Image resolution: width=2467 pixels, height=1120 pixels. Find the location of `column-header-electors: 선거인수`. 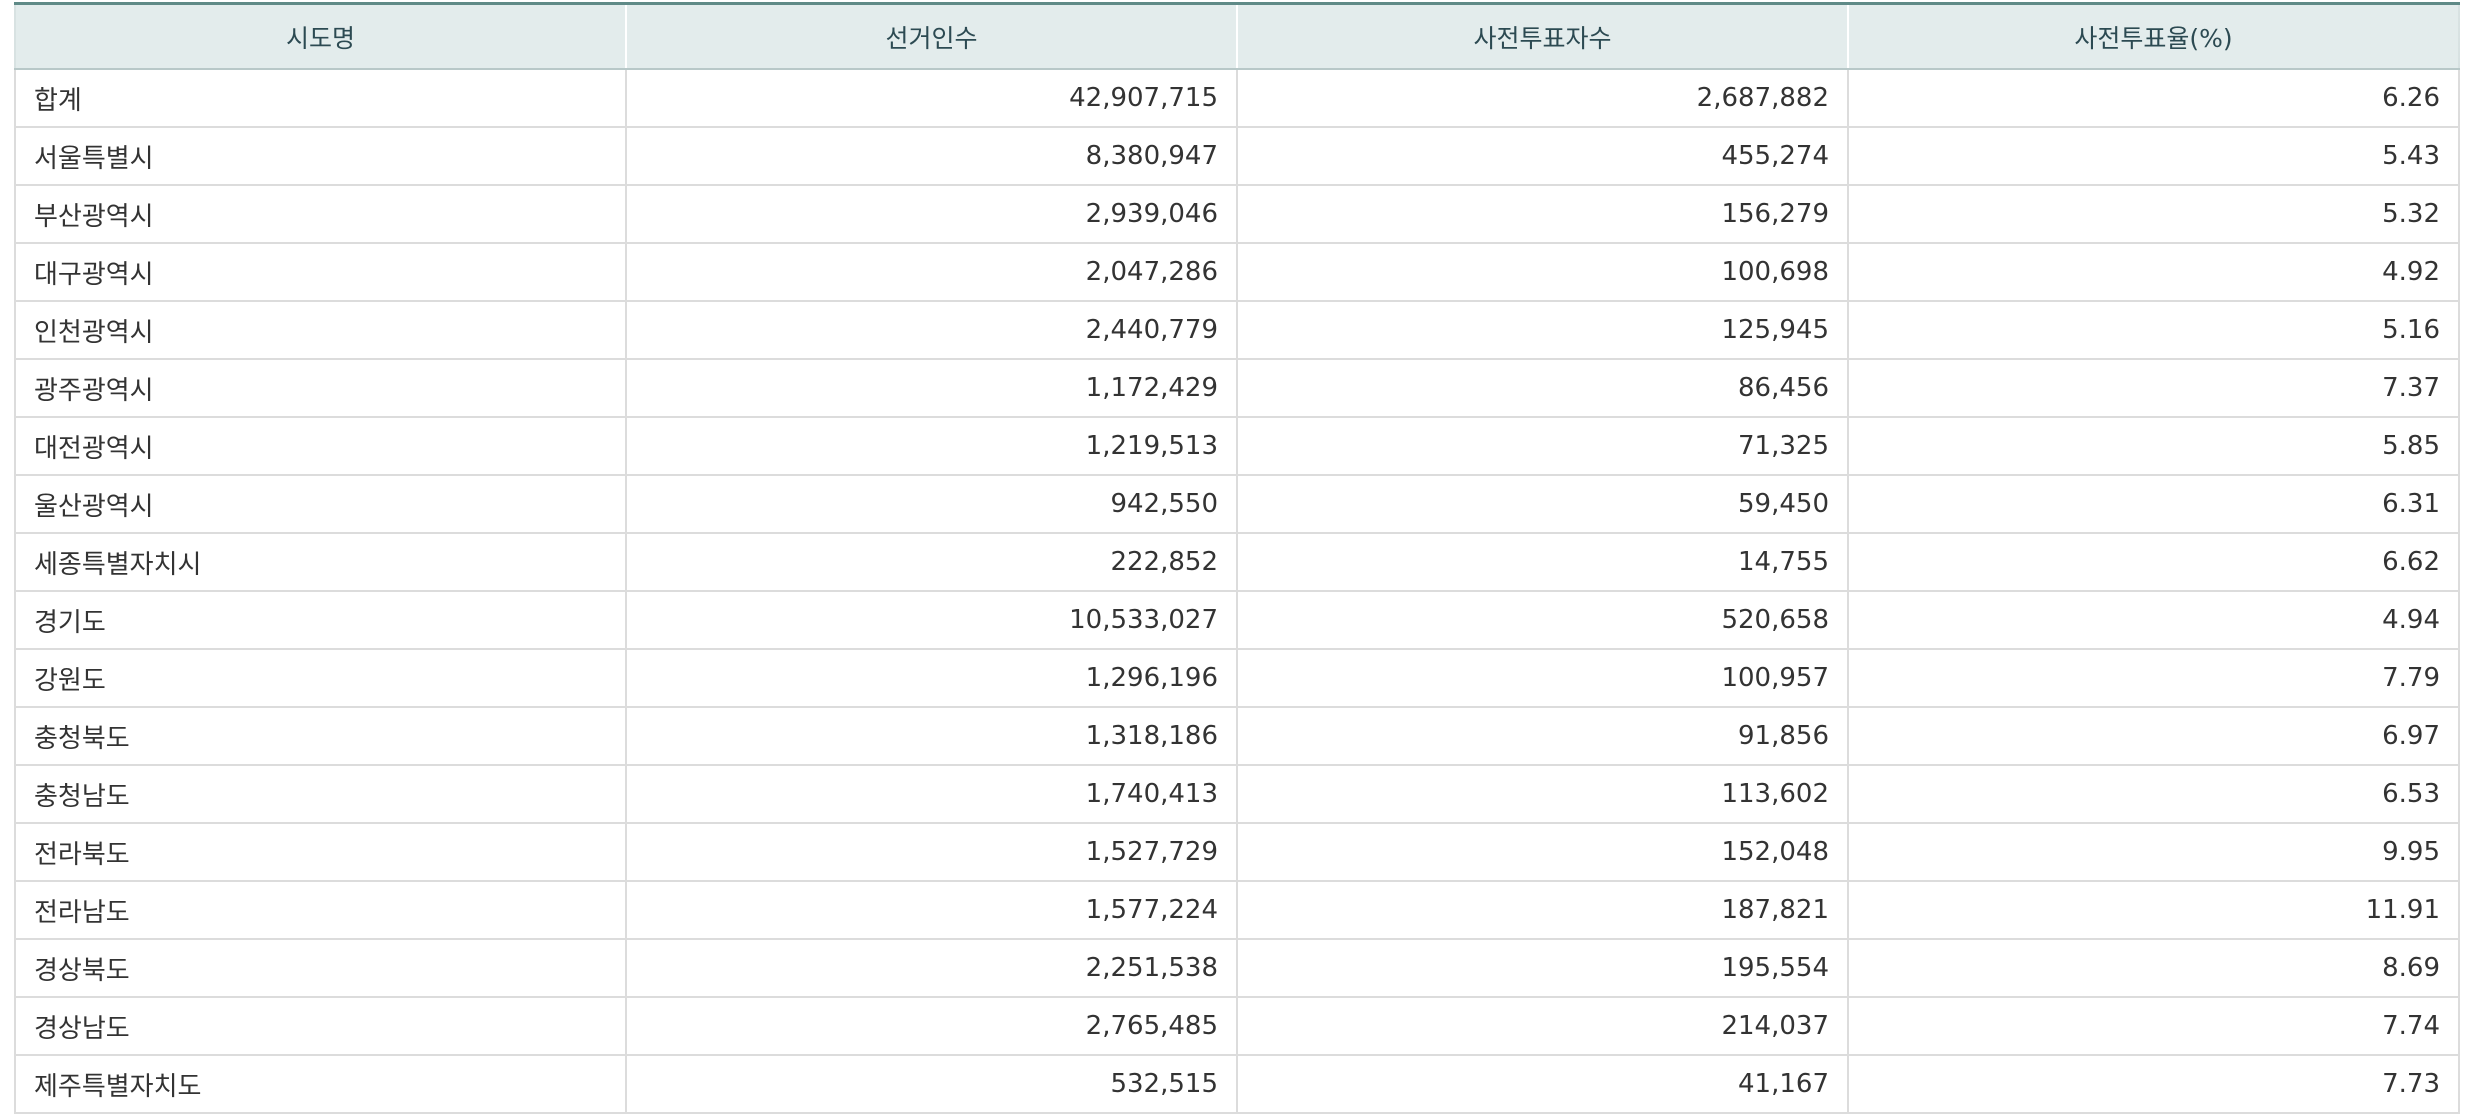

column-header-electors: 선거인수 is located at coordinates (931, 36).